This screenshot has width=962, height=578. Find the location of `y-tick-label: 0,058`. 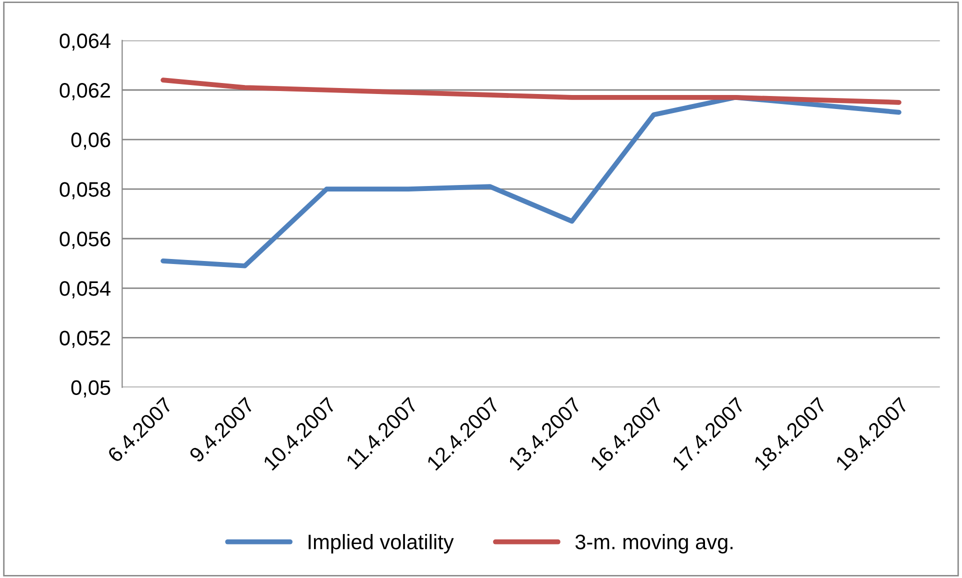

y-tick-label: 0,058 is located at coordinates (85, 191).